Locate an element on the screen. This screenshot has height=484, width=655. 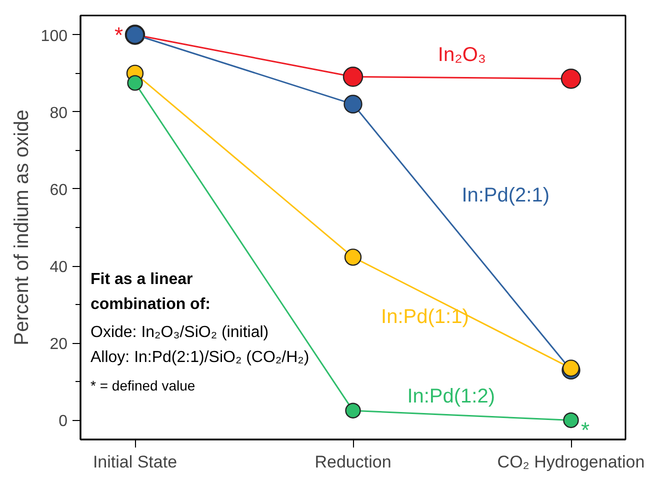
series-label: In₂O₃ is located at coordinates (462, 55).